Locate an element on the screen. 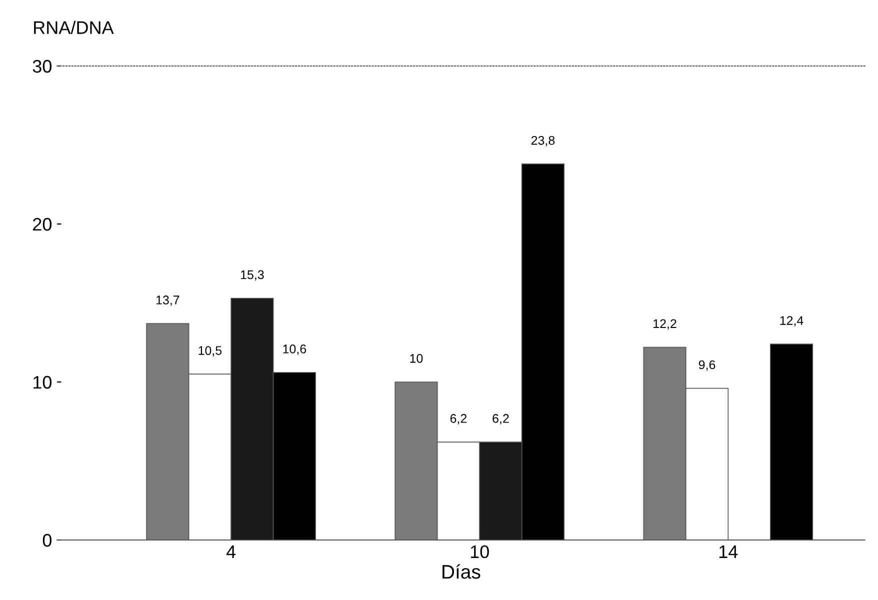 The height and width of the screenshot is (600, 878). y-axis-title: RNA/DNA is located at coordinates (74, 27).